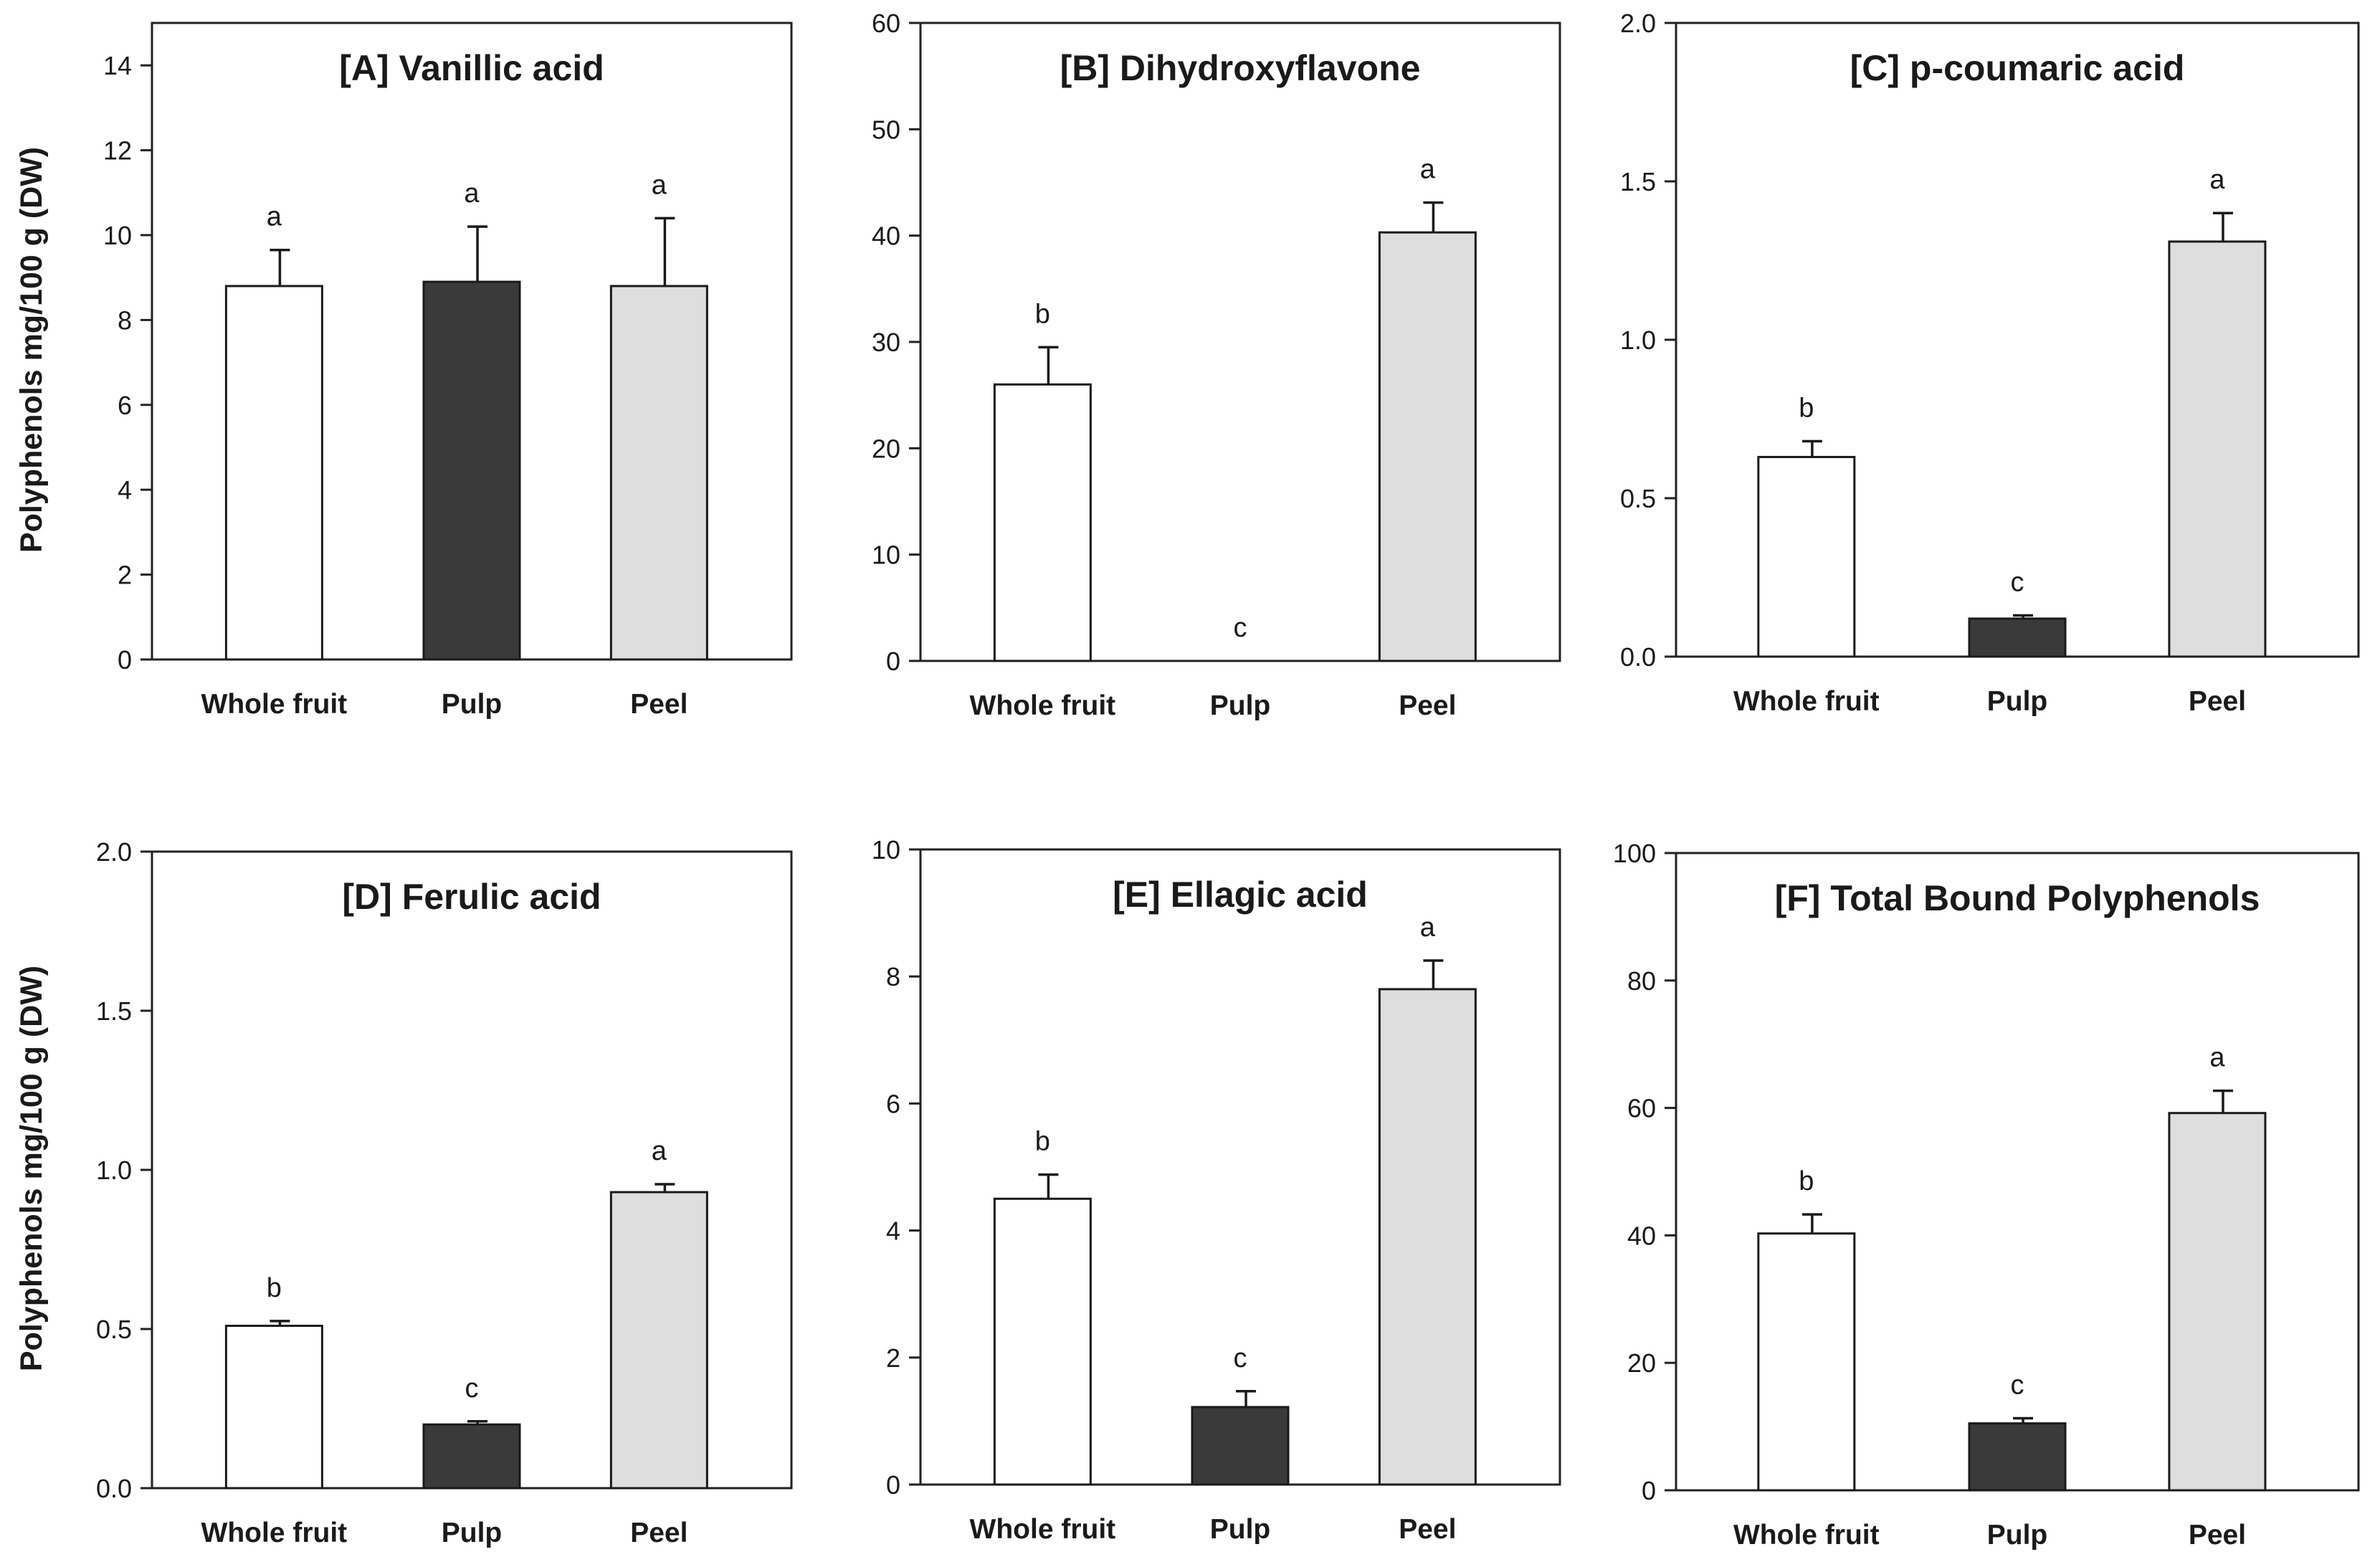 The height and width of the screenshot is (1567, 2380). What do you see at coordinates (117, 65) in the screenshot?
I see `y-tick-label: 14` at bounding box center [117, 65].